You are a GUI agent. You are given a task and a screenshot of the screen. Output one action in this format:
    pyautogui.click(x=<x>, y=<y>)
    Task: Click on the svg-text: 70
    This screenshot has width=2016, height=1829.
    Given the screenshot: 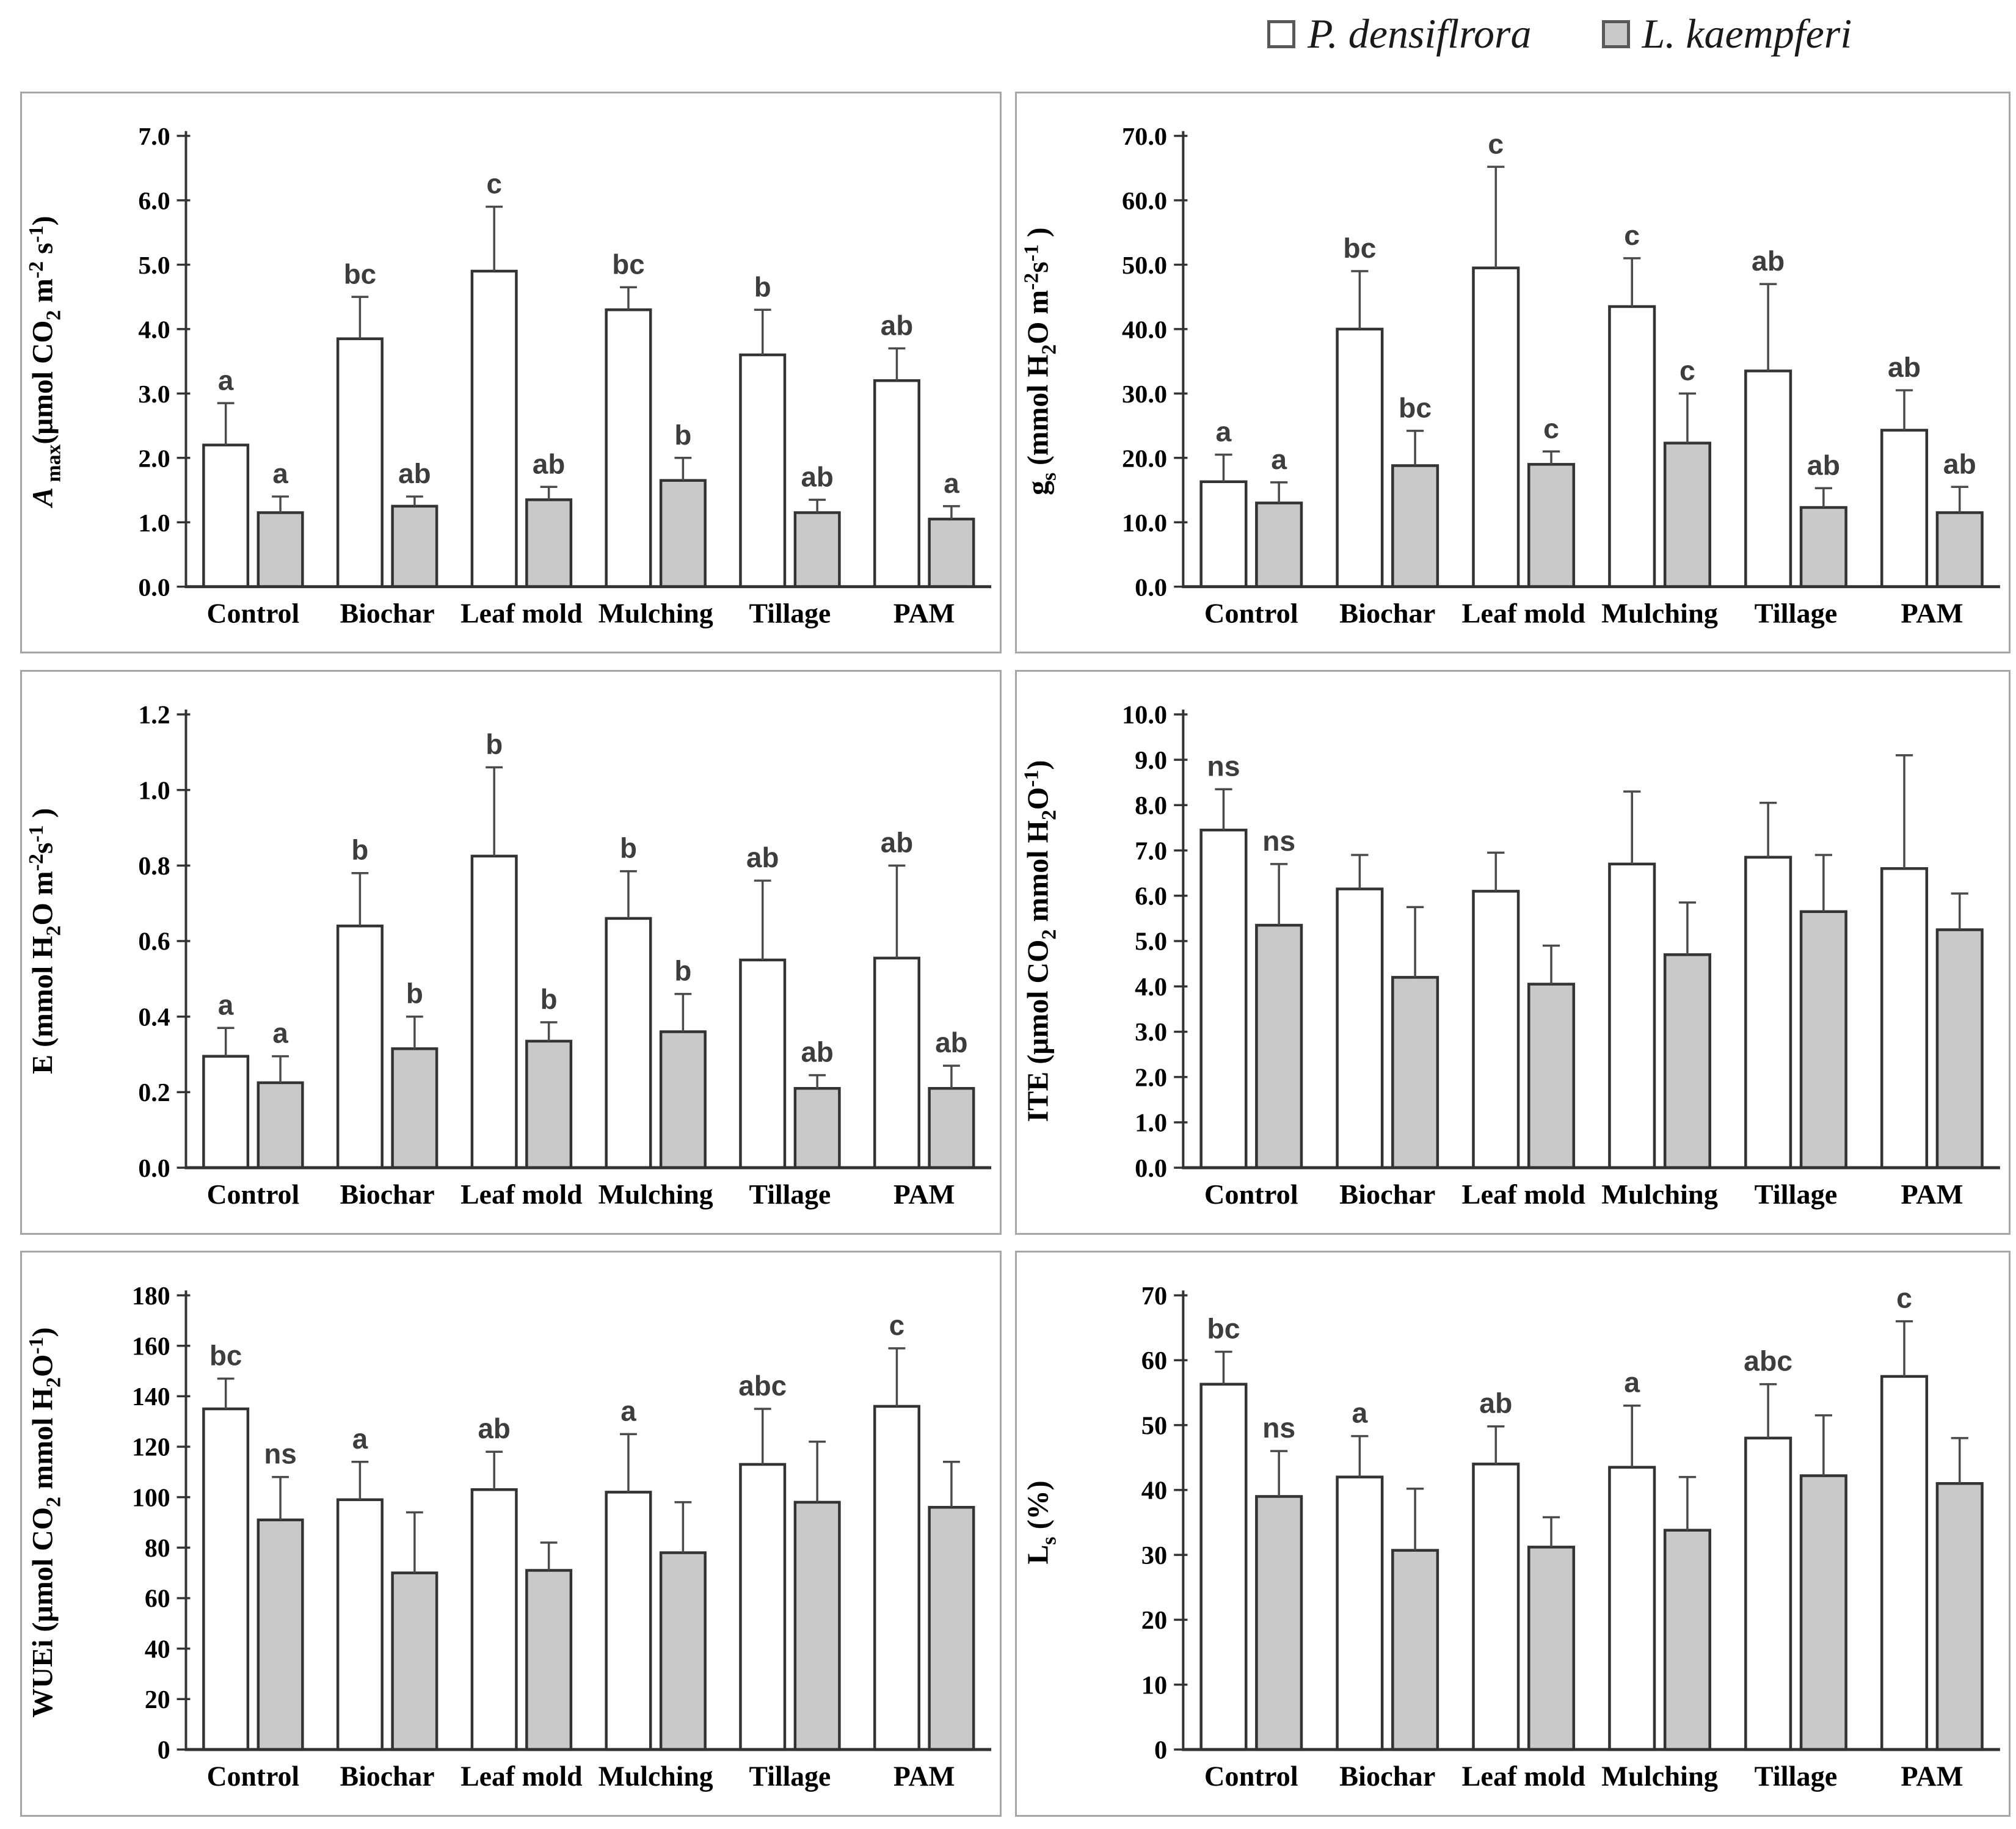 What is the action you would take?
    pyautogui.click(x=1154, y=1296)
    